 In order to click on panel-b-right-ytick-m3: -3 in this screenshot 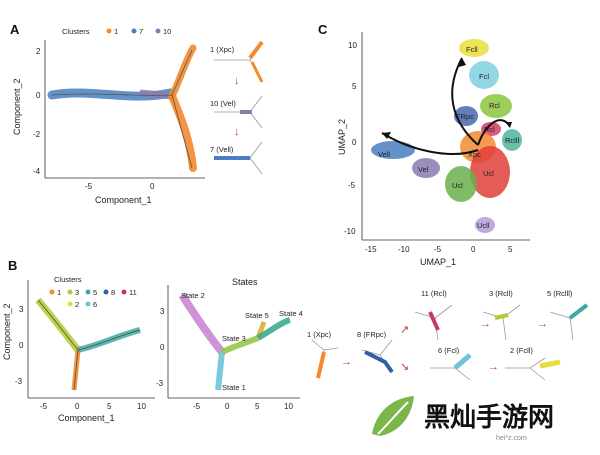, I will do `click(160, 383)`.